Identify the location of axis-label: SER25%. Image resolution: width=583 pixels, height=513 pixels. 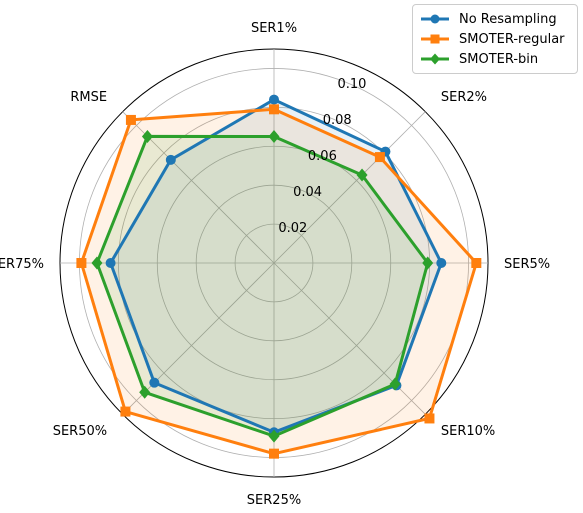
(274, 500).